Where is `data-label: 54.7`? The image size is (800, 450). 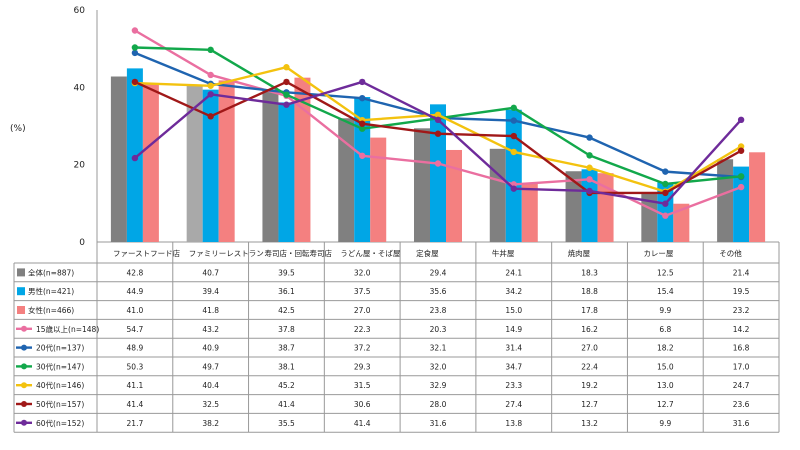 data-label: 54.7 is located at coordinates (135, 329).